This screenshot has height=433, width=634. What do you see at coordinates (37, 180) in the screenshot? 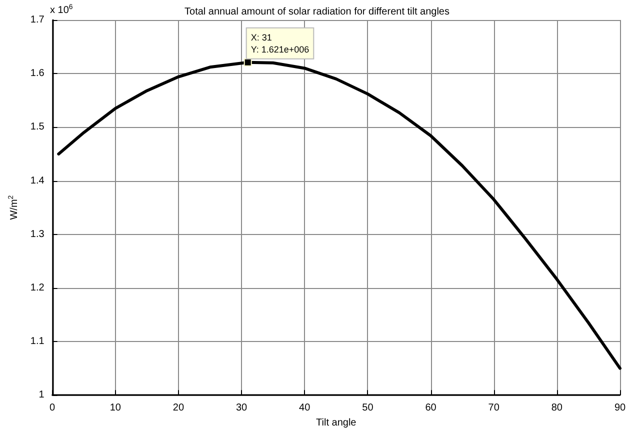
I see `y-tick-label: 1.4` at bounding box center [37, 180].